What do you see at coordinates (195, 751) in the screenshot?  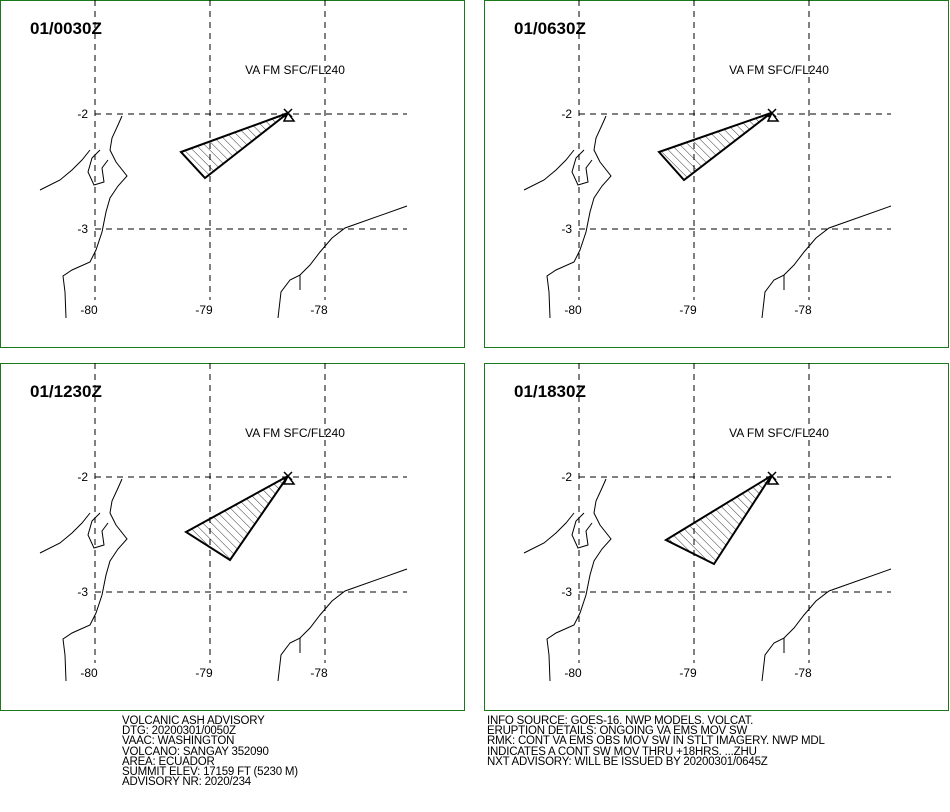 I see `footer-line: VOLCANO: SANGAY 352090` at bounding box center [195, 751].